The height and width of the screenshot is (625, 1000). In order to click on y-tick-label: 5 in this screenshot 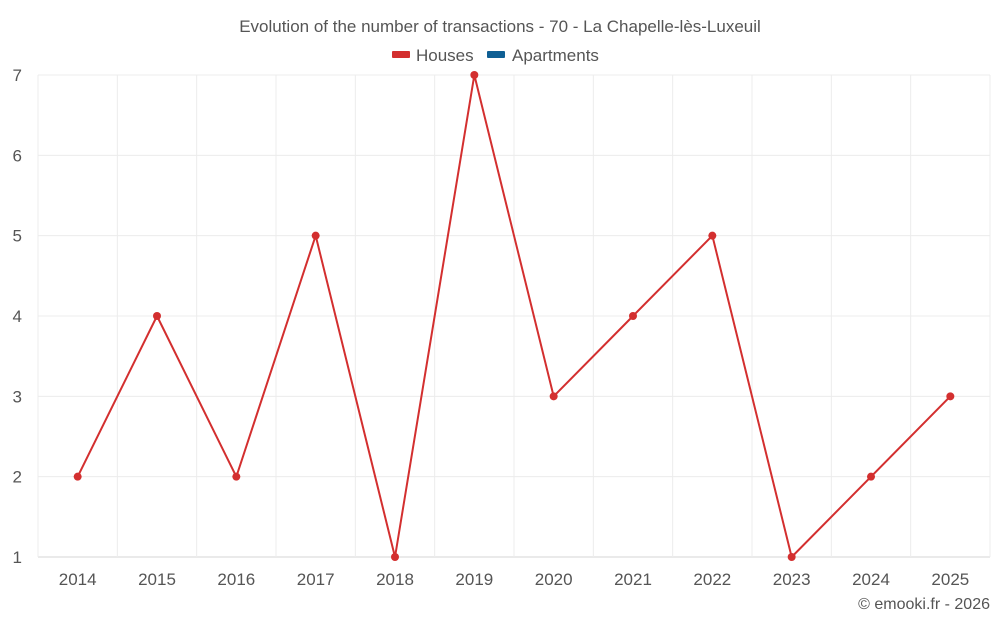, I will do `click(17, 236)`.